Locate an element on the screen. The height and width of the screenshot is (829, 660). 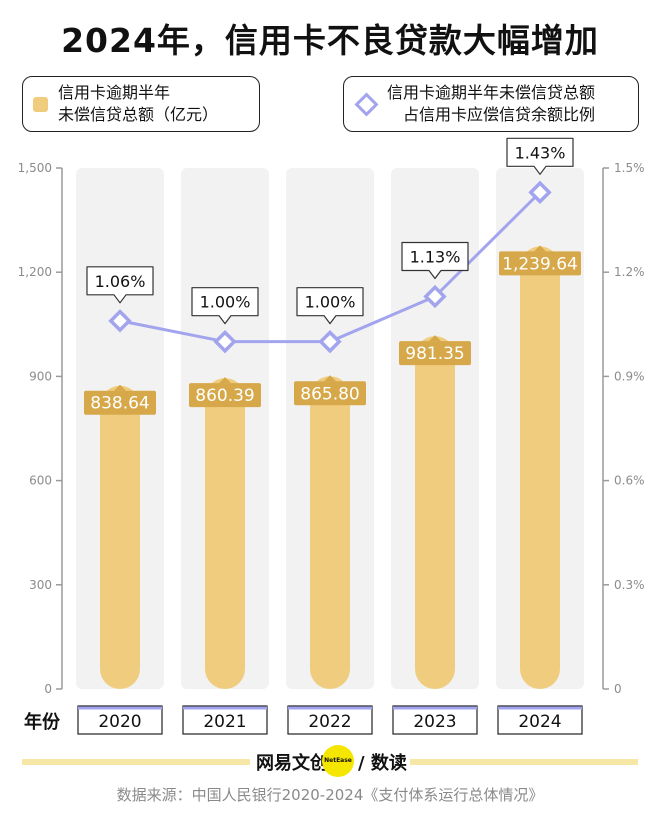
brand-footer: 网易文创 NetEase / 数读 is located at coordinates (330, 761).